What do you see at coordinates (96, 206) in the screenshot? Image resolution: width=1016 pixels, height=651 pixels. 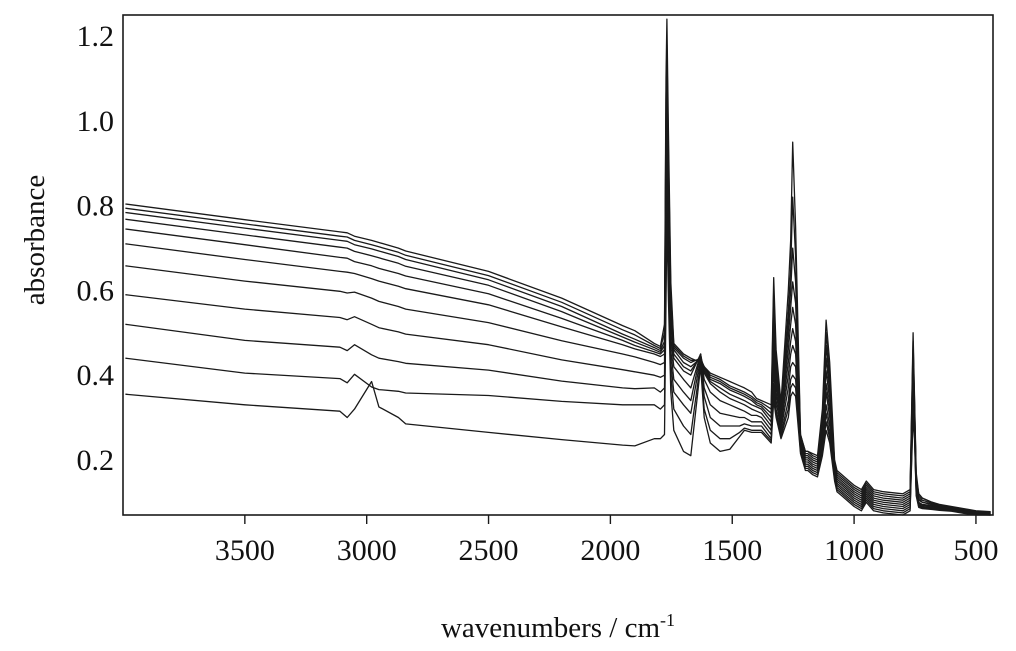 I see `y-tick-label: 0.8` at bounding box center [96, 206].